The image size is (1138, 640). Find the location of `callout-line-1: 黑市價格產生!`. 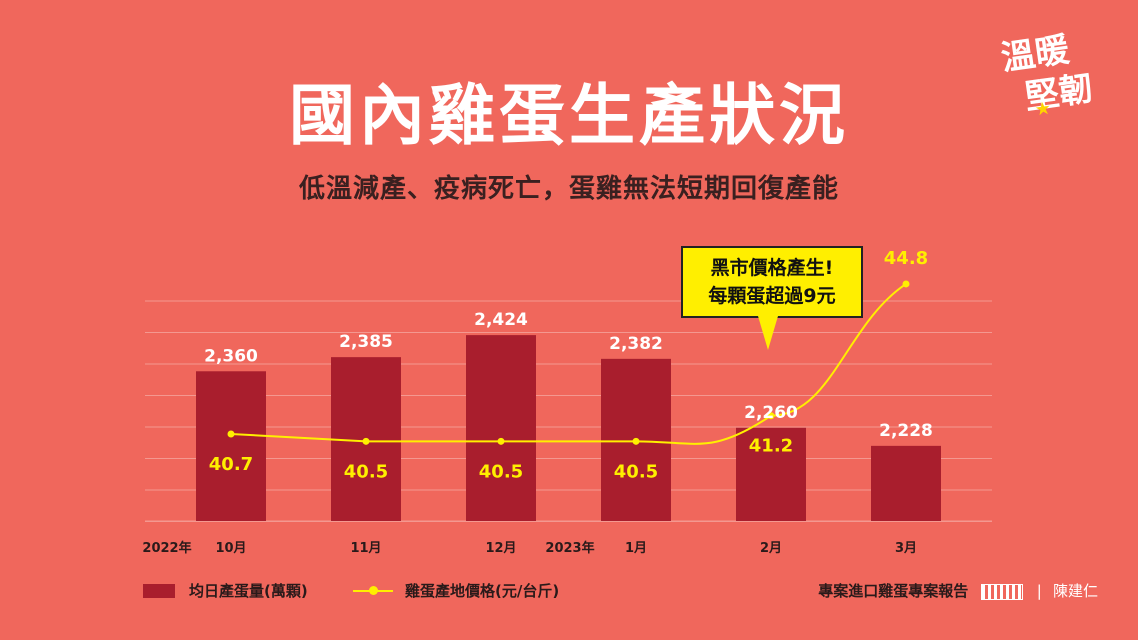

callout-line-1: 黑市價格產生! is located at coordinates (772, 268).